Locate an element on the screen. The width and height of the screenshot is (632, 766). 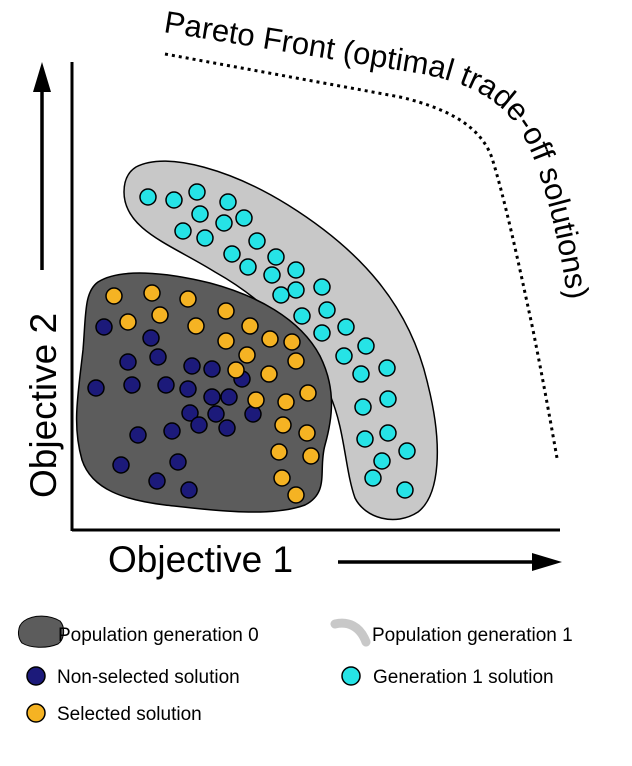
legend-non-selected-label: Non-selected solution is located at coordinates (148, 677).